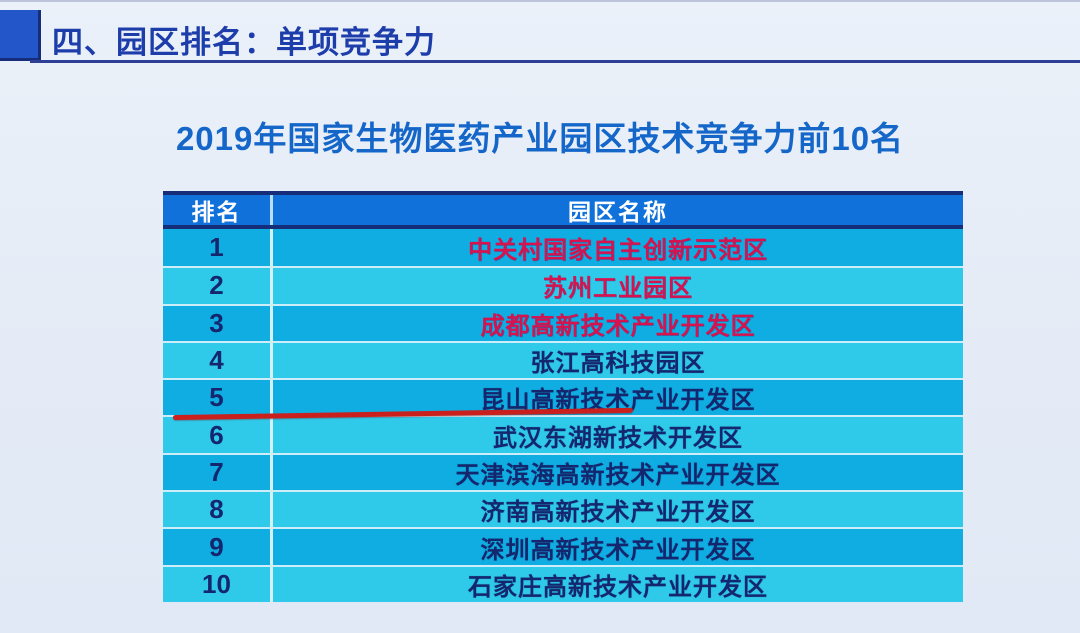  I want to click on rank-cell: 9, so click(218, 547).